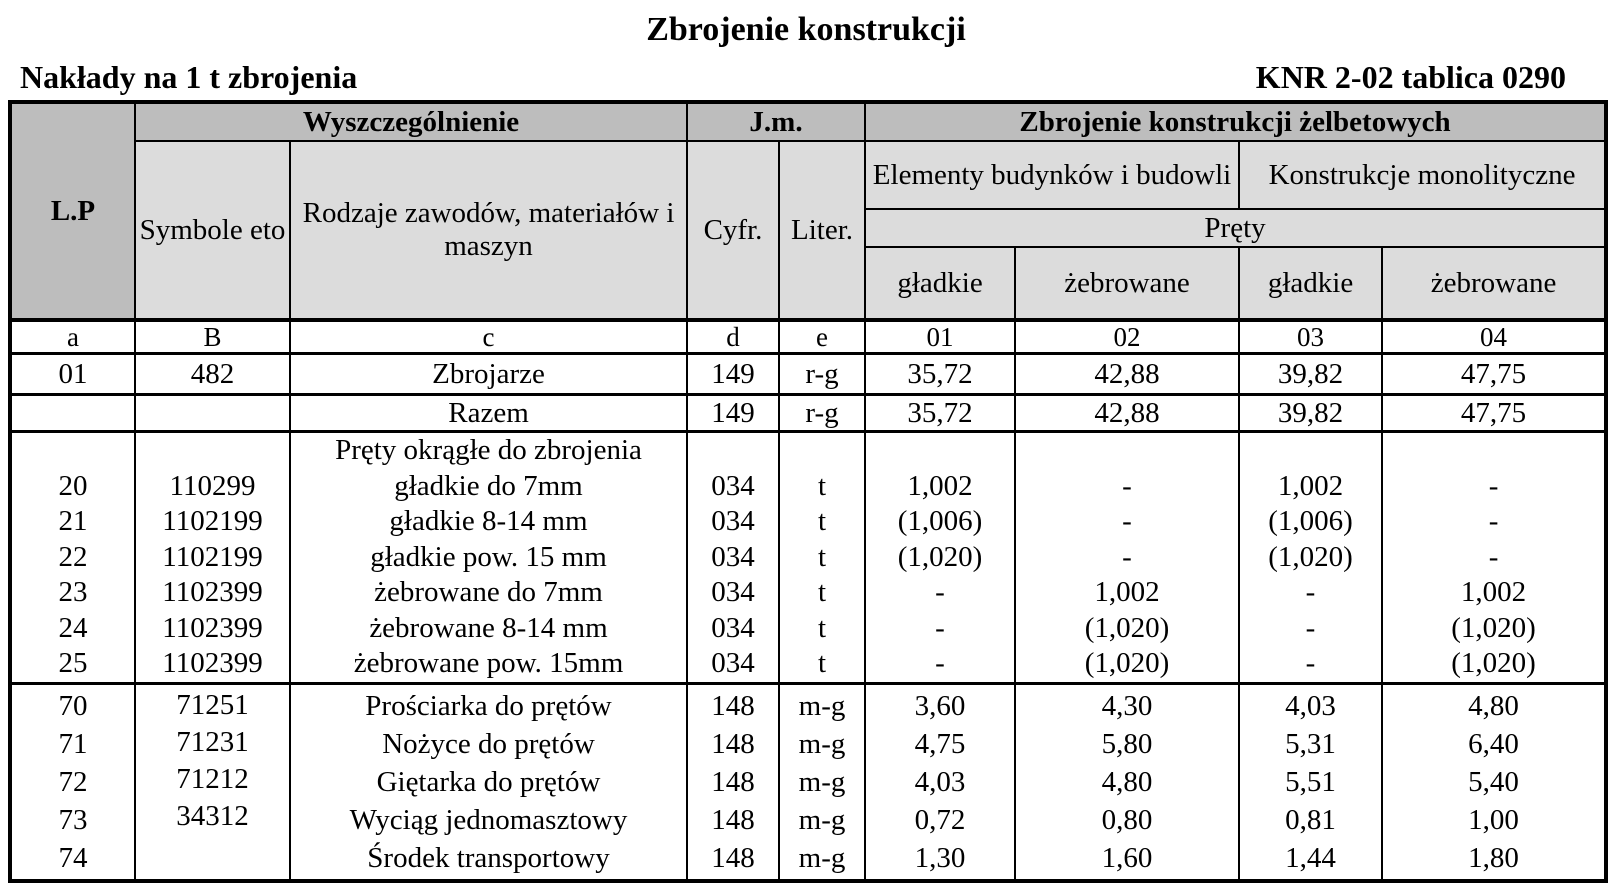  What do you see at coordinates (488, 374) in the screenshot?
I see `table-cell: Zbrojarze` at bounding box center [488, 374].